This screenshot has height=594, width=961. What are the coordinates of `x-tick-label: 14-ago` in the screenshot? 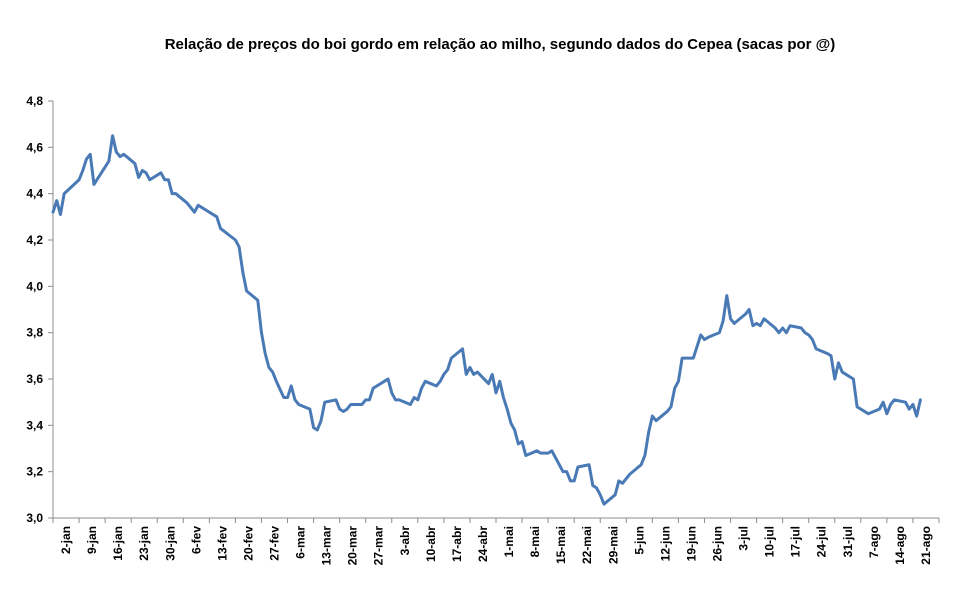 It's located at (900, 545).